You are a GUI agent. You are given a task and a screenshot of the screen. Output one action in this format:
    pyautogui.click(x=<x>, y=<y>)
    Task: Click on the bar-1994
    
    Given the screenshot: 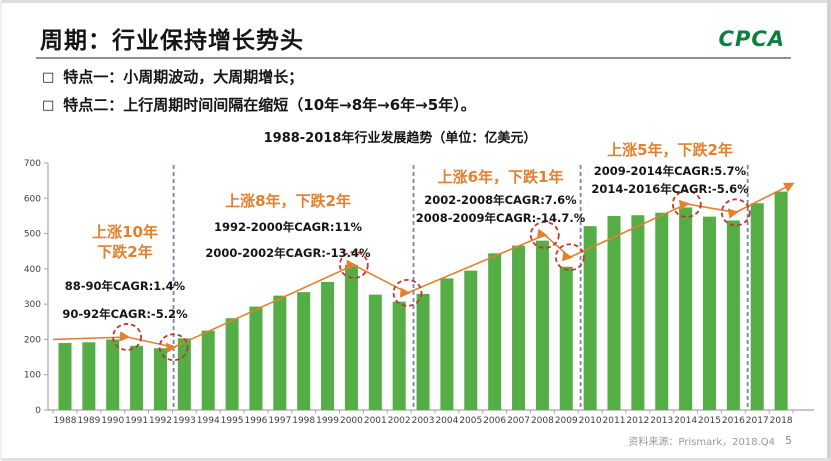 What is the action you would take?
    pyautogui.click(x=208, y=370)
    